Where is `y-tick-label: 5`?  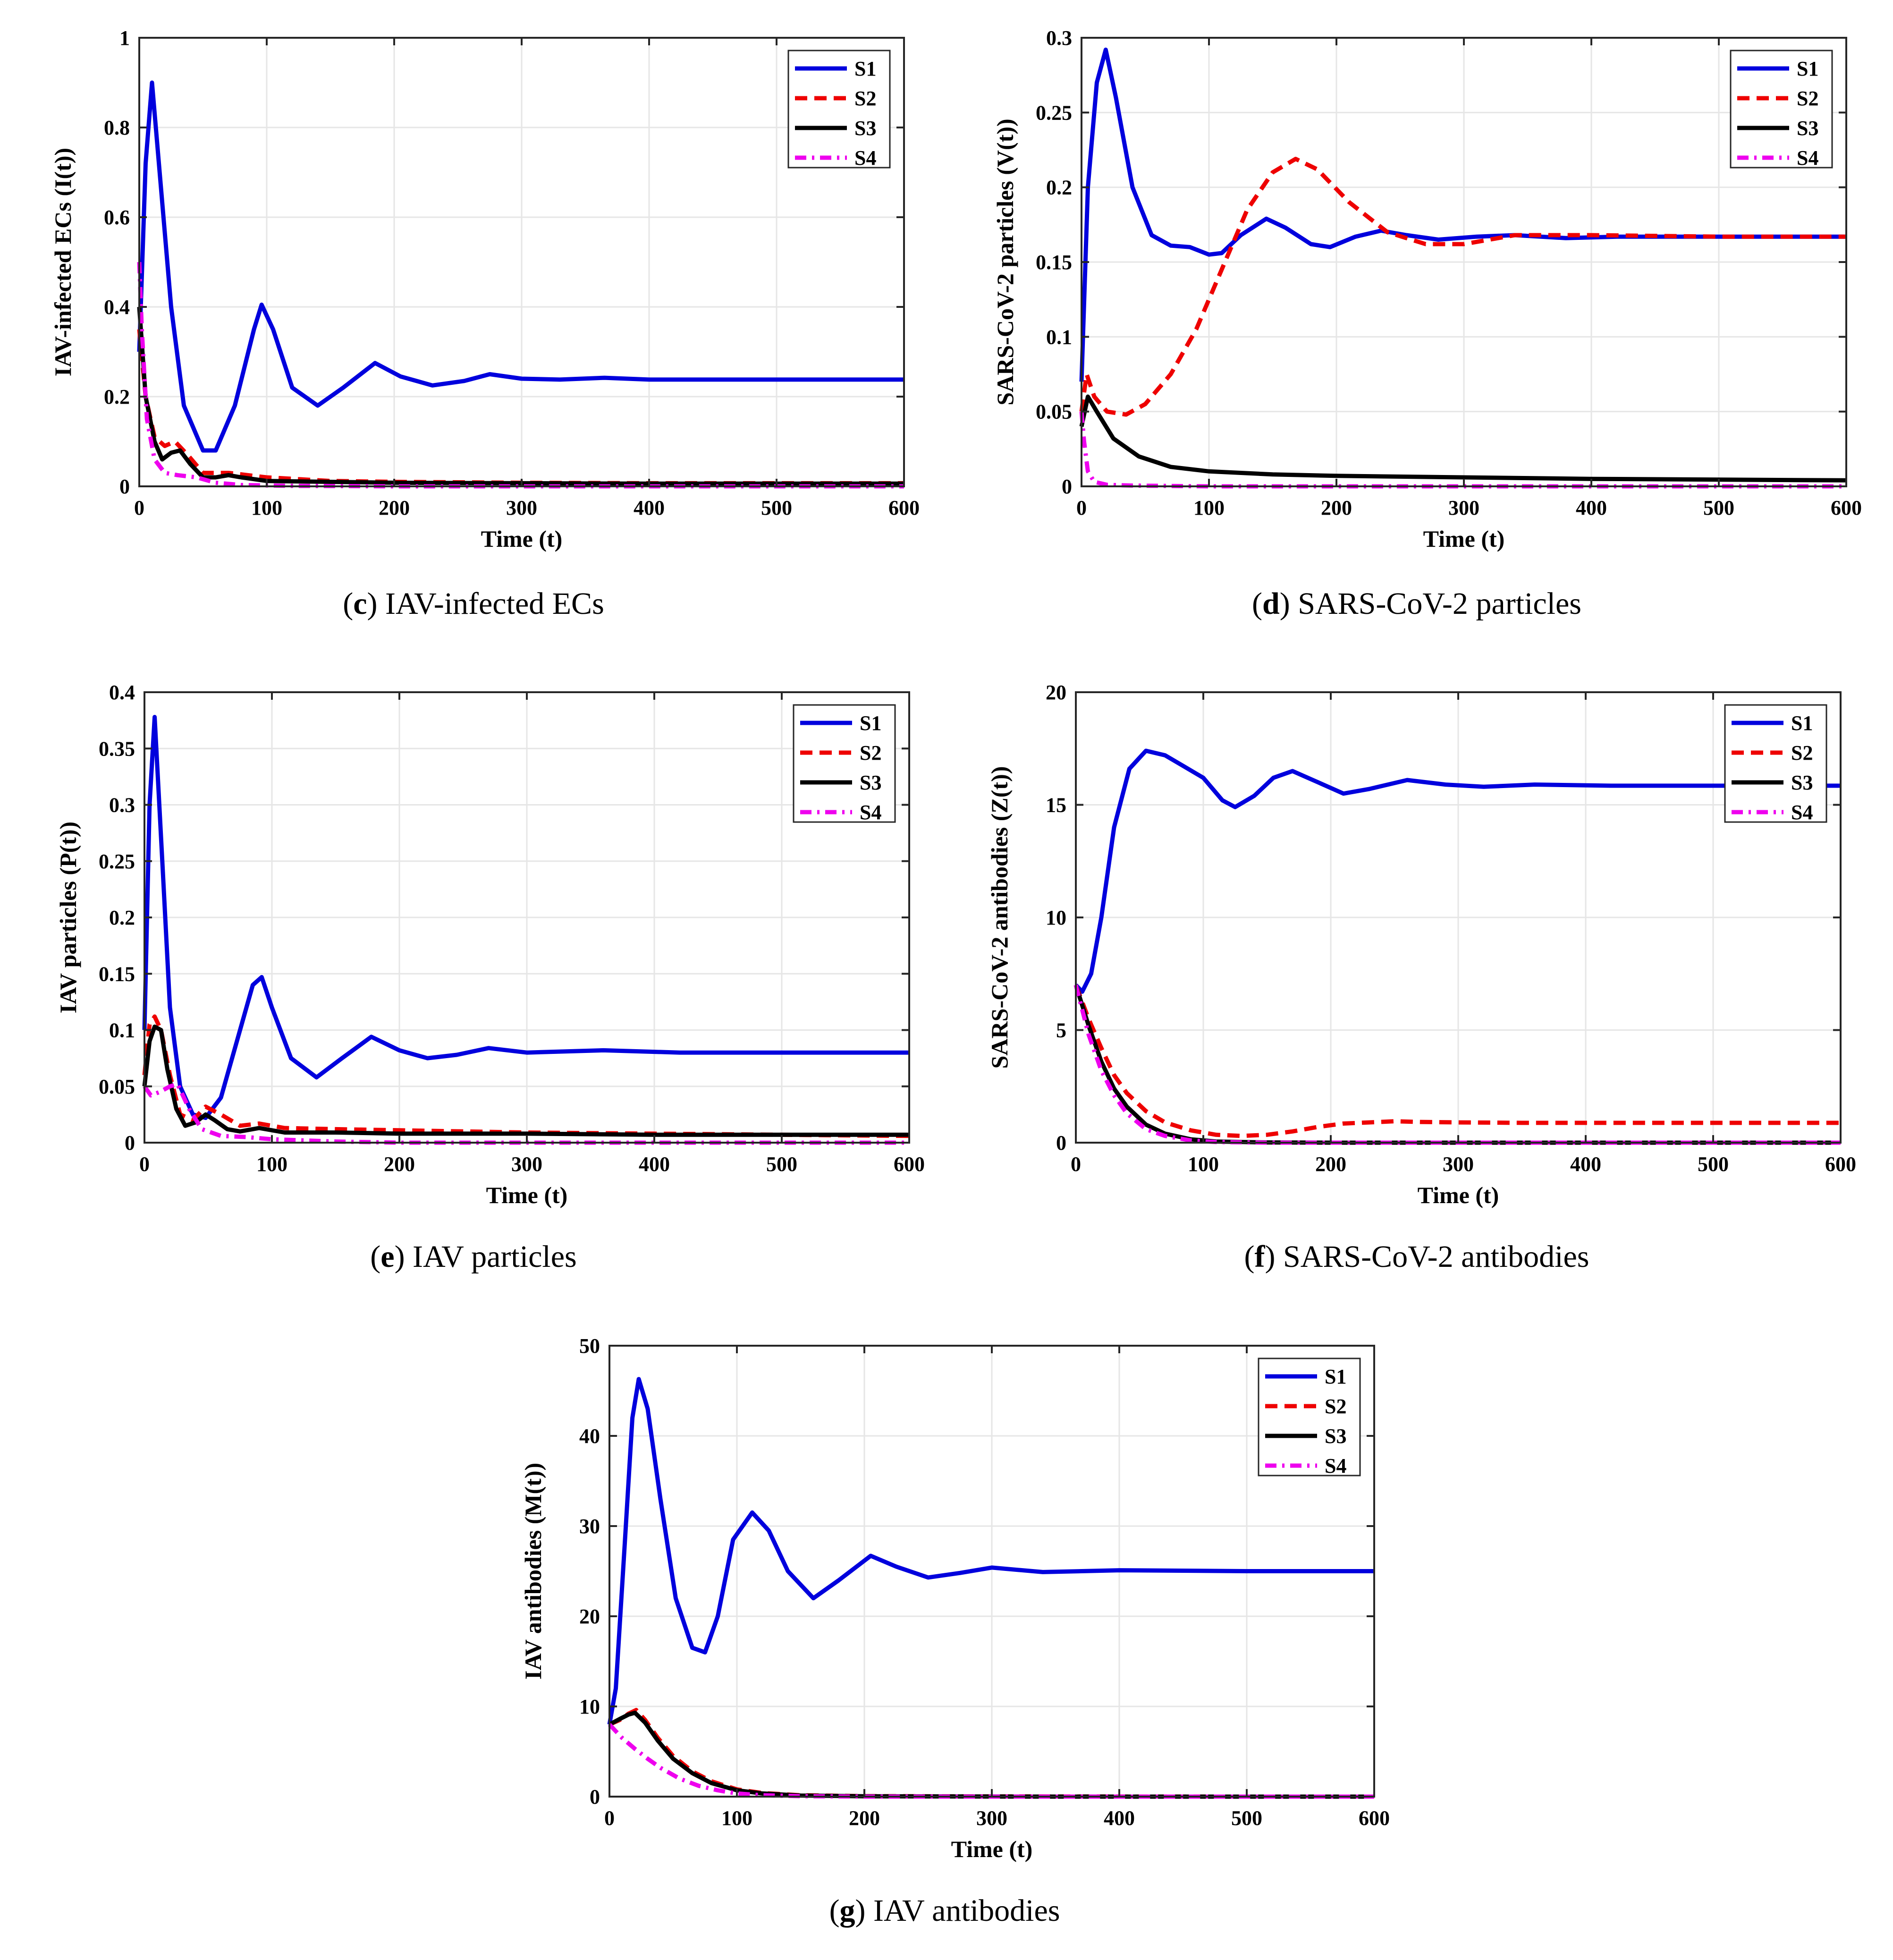 y-tick-label: 5 is located at coordinates (1061, 1030).